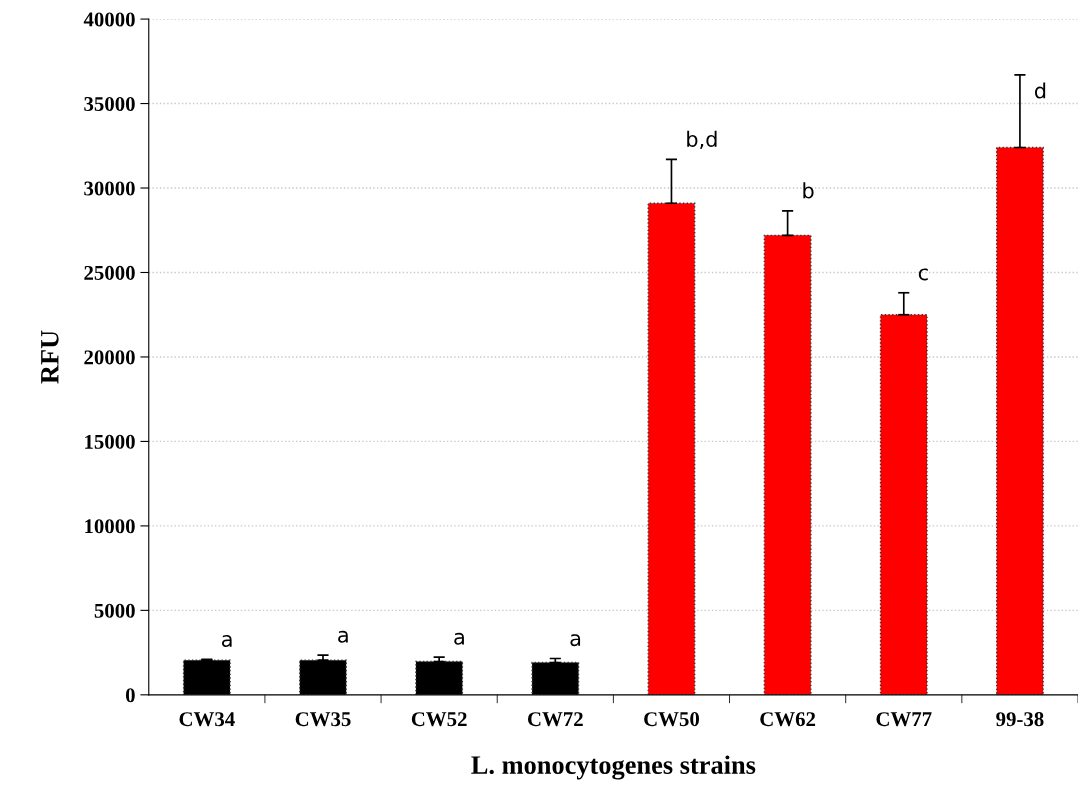  I want to click on y-tick-label: 25000, so click(109, 272).